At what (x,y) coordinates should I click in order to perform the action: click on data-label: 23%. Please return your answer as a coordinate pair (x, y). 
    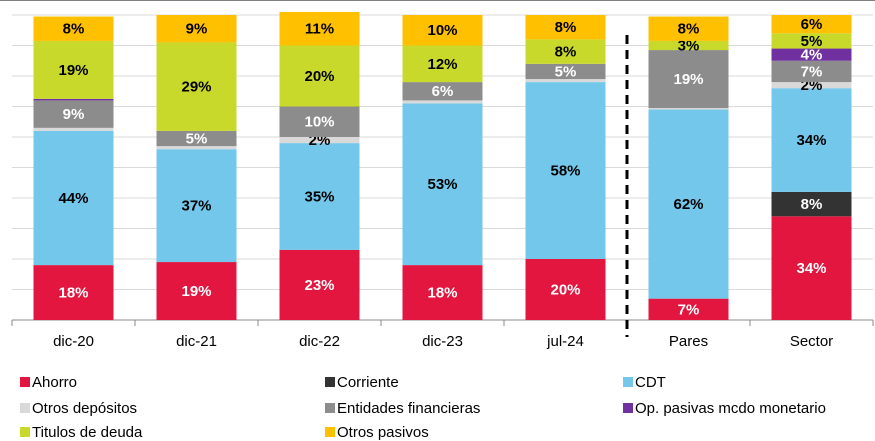
    Looking at the image, I should click on (319, 285).